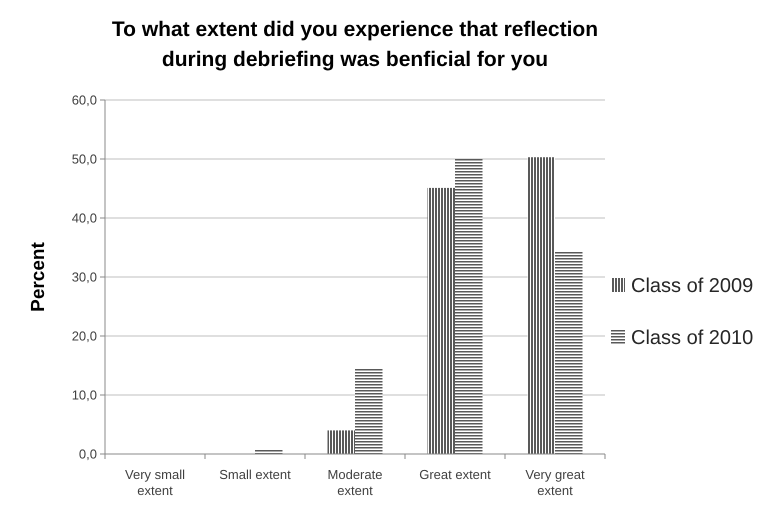 Image resolution: width=769 pixels, height=505 pixels. What do you see at coordinates (355, 482) in the screenshot?
I see `x-tick-label: Moderate extent` at bounding box center [355, 482].